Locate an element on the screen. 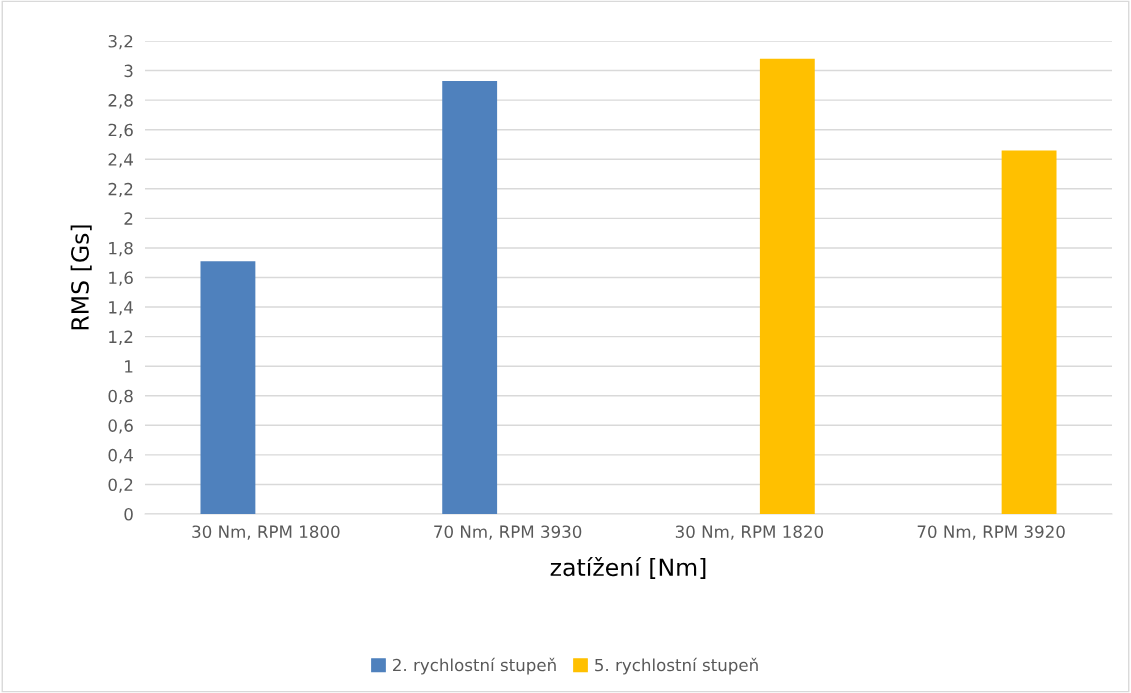 The width and height of the screenshot is (1131, 693). y-tick-label: 2,8 is located at coordinates (120, 101).